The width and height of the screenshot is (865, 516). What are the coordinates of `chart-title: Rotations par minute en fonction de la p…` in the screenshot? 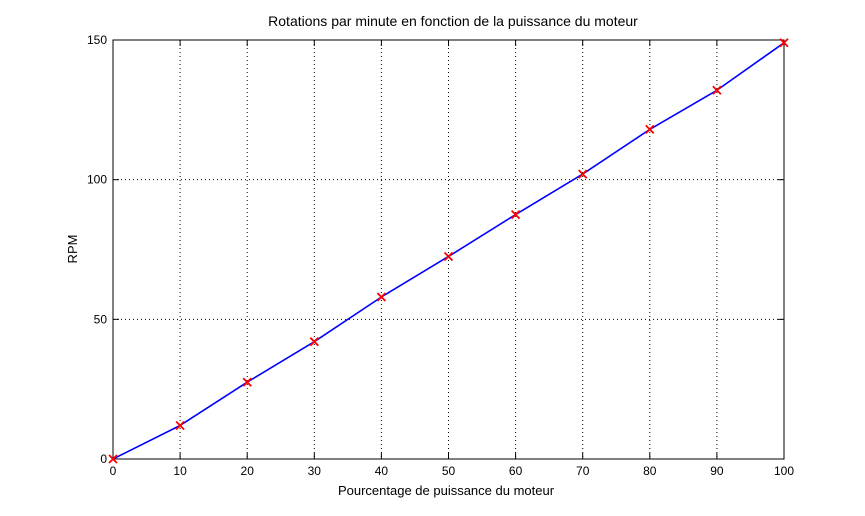 It's located at (453, 21).